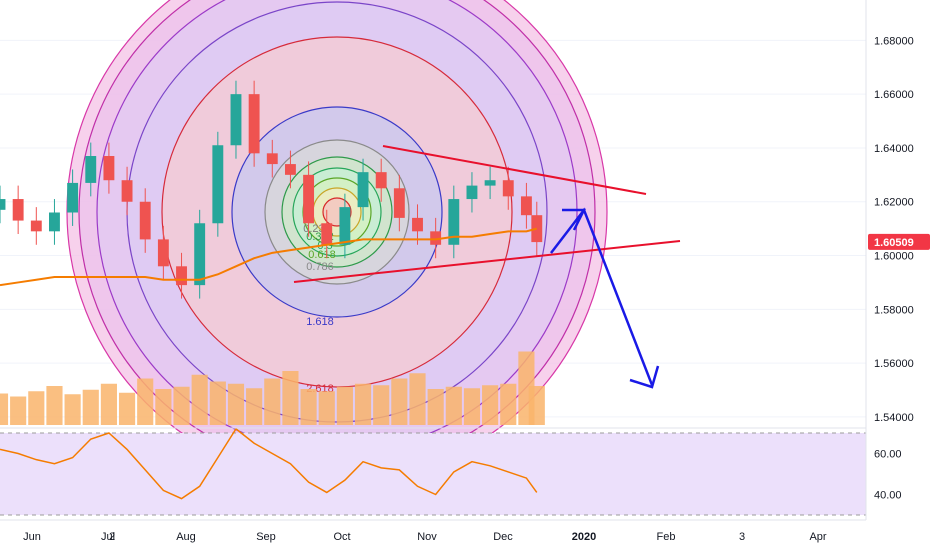 The height and width of the screenshot is (555, 932). What do you see at coordinates (894, 203) in the screenshot?
I see `price-tick-label: 1.62000` at bounding box center [894, 203].